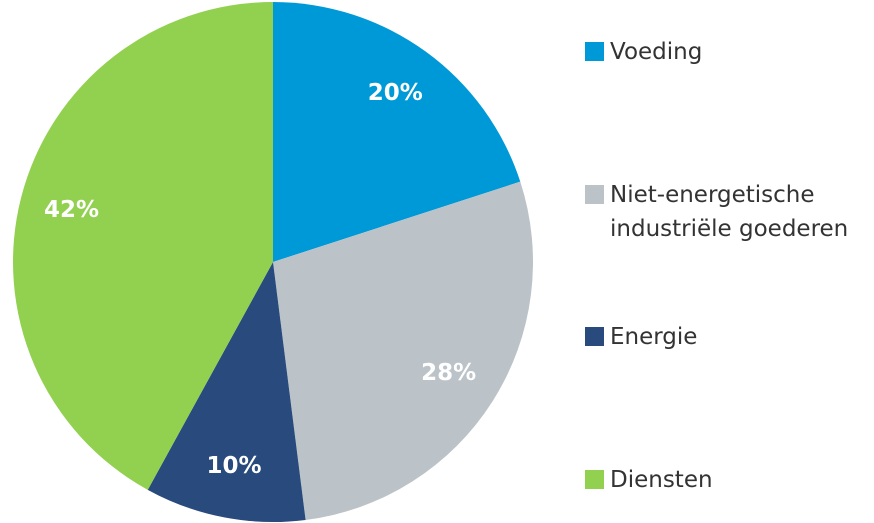  Describe the element at coordinates (661, 480) in the screenshot. I see `legend-label: Diensten` at that location.